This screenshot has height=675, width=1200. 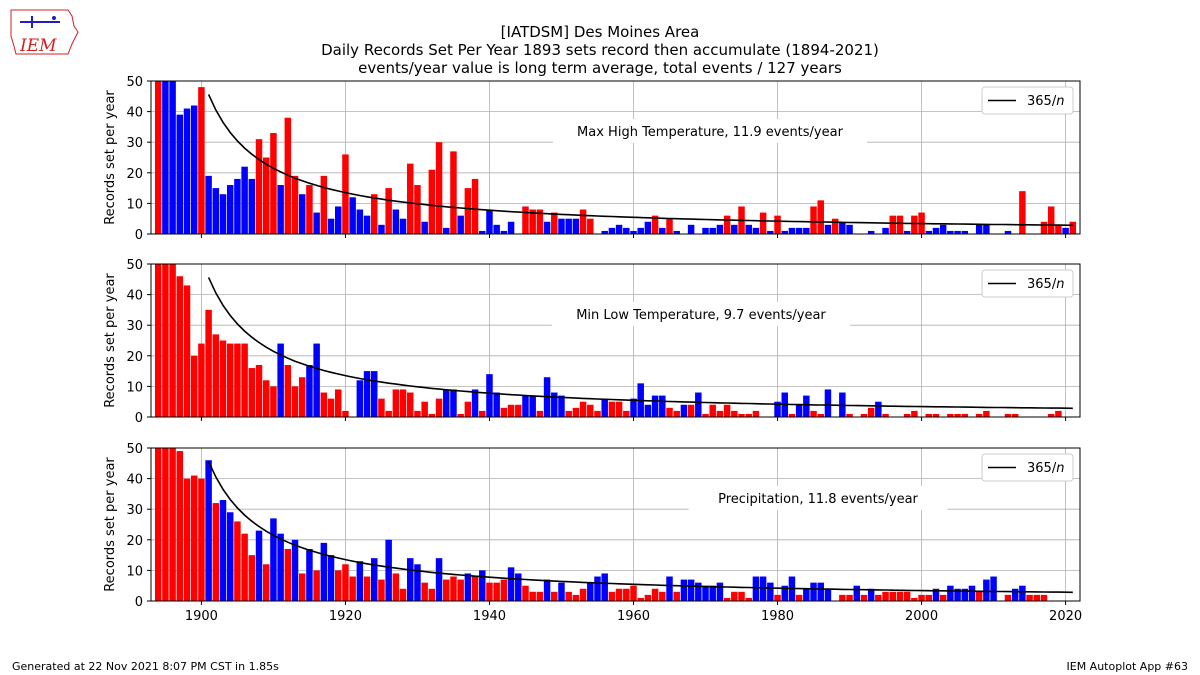 I want to click on y-tick-label: 10, so click(x=134, y=204).